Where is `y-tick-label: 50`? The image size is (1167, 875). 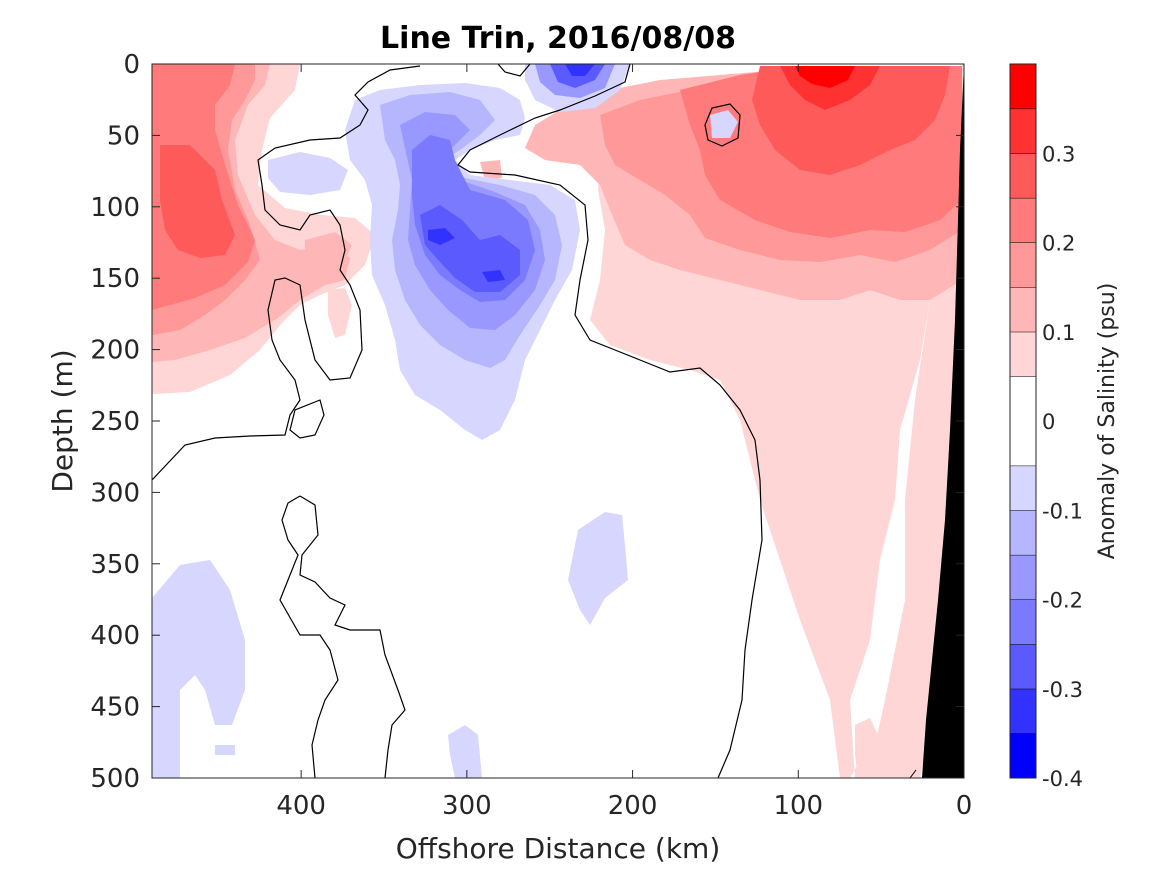 y-tick-label: 50 is located at coordinates (123, 136).